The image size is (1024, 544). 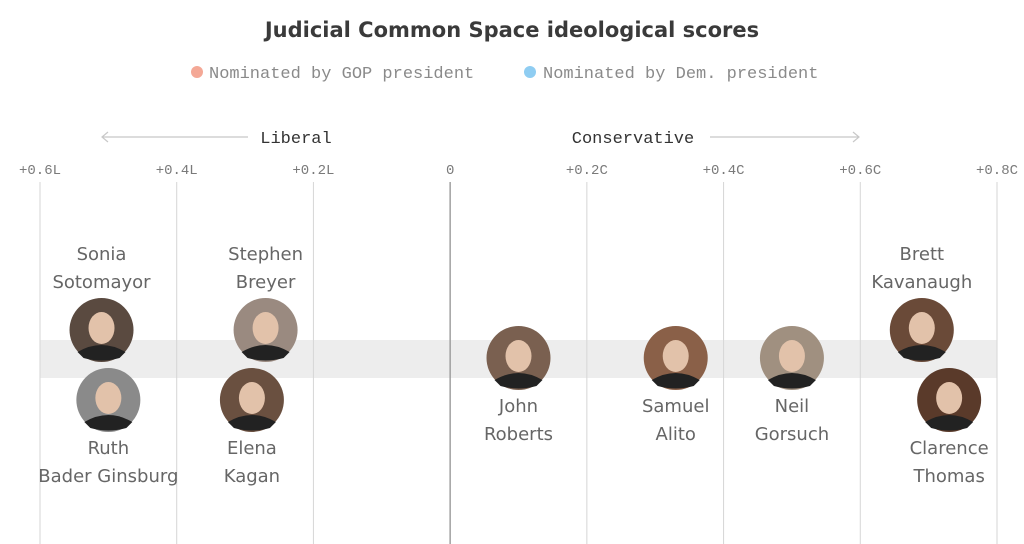 What do you see at coordinates (587, 171) in the screenshot?
I see `tick-label-4: +0.2C` at bounding box center [587, 171].